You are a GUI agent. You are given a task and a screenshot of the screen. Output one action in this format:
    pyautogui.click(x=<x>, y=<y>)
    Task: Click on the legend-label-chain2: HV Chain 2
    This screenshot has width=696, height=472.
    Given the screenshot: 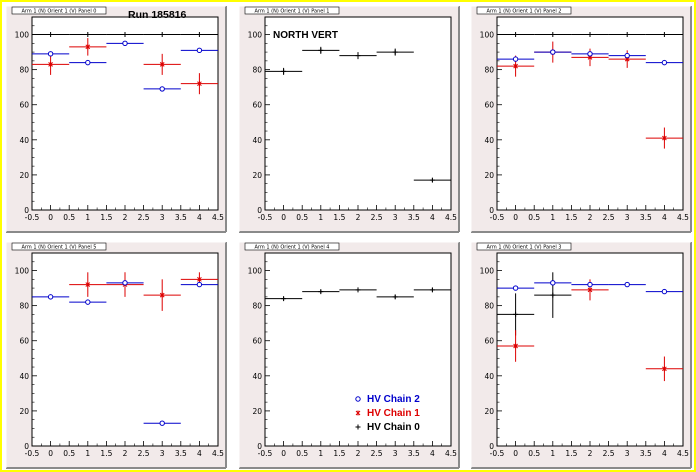 What is the action you would take?
    pyautogui.click(x=393, y=399)
    